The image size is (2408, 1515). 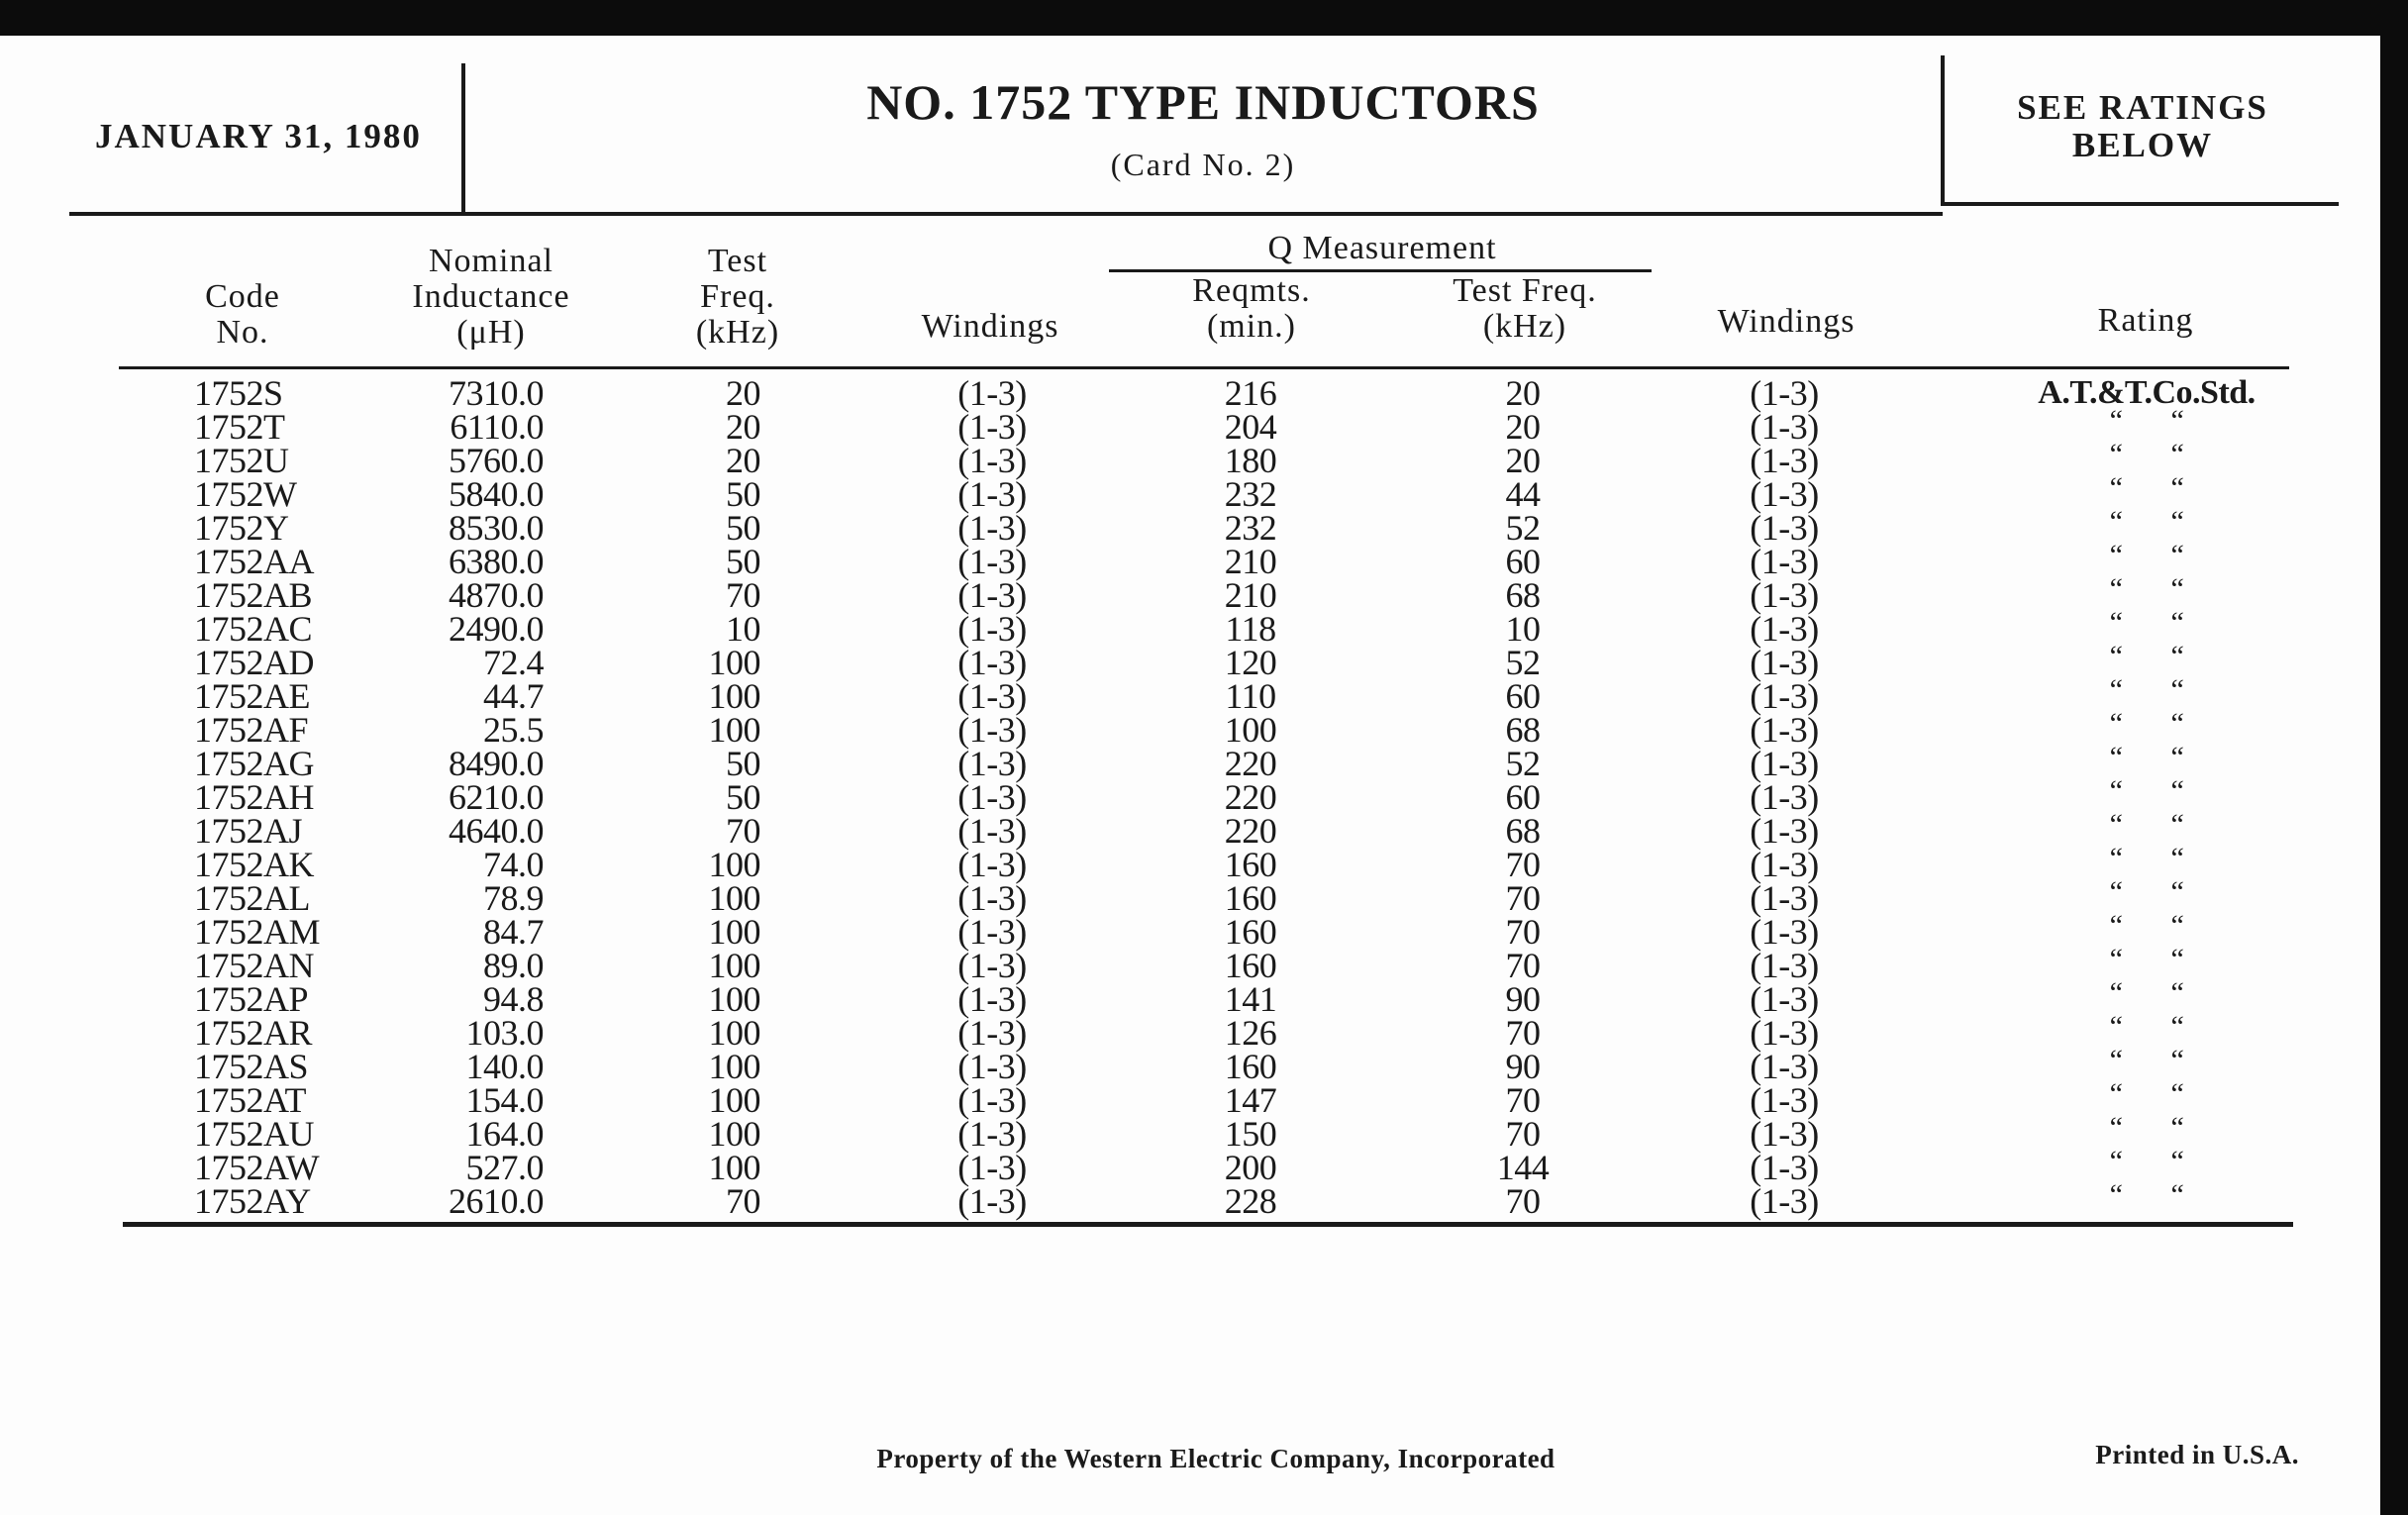 What do you see at coordinates (514, 730) in the screenshot?
I see `cell-inductance: 25.5` at bounding box center [514, 730].